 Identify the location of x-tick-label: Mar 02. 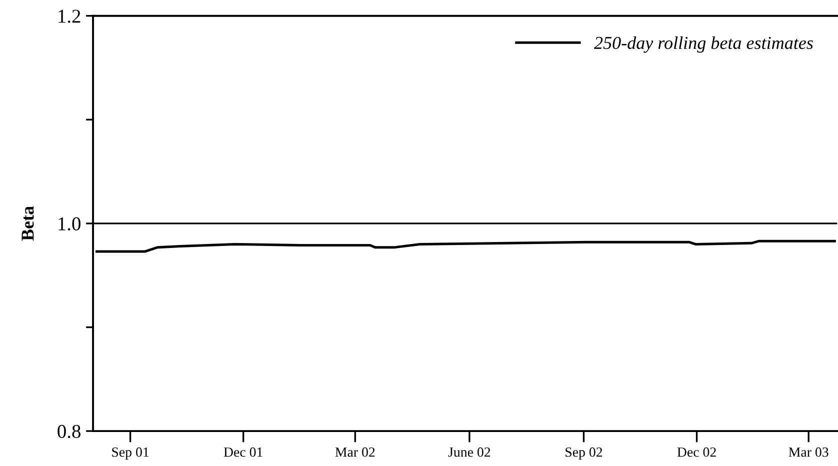
(355, 452).